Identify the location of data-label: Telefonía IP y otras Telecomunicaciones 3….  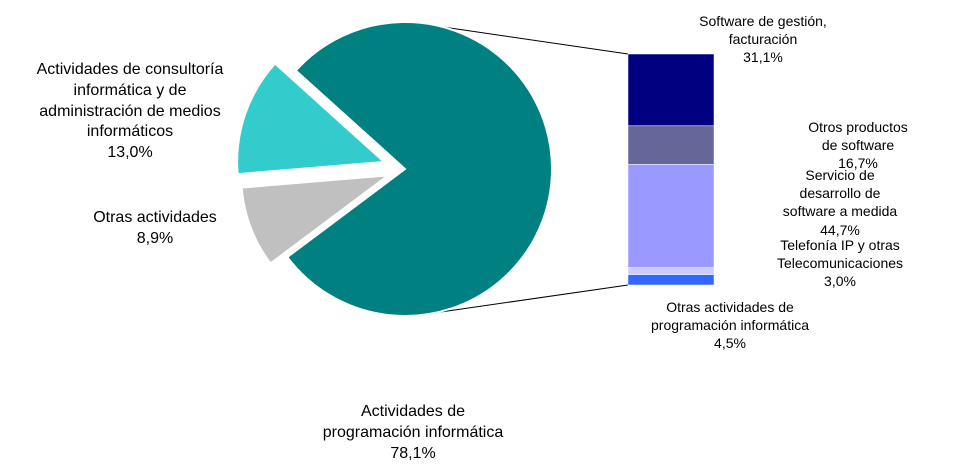
(840, 263).